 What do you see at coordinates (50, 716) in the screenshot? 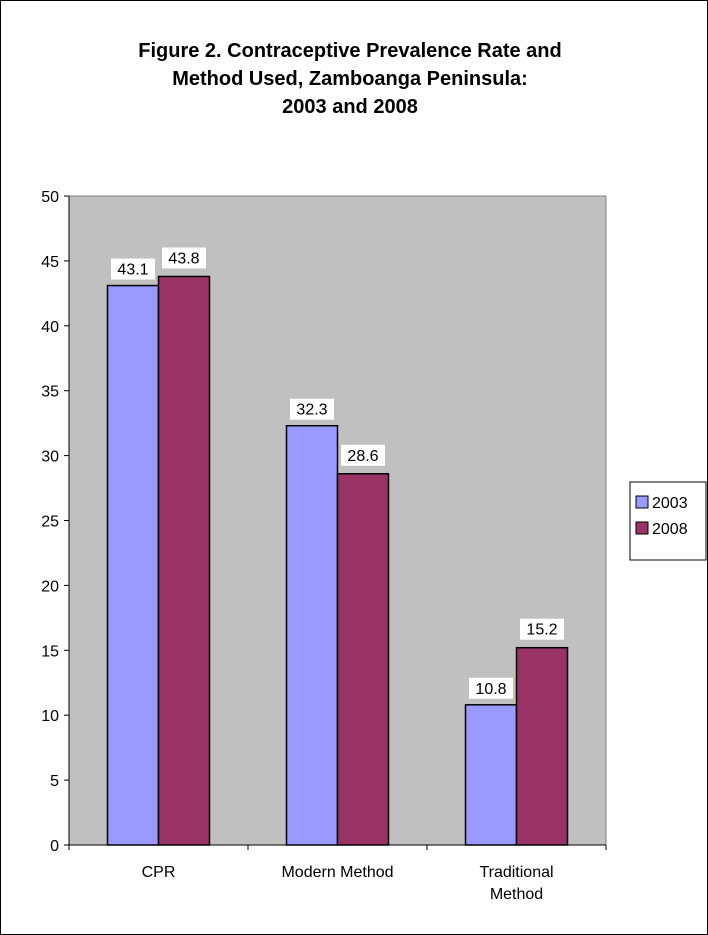
I see `y-tick-label: 10` at bounding box center [50, 716].